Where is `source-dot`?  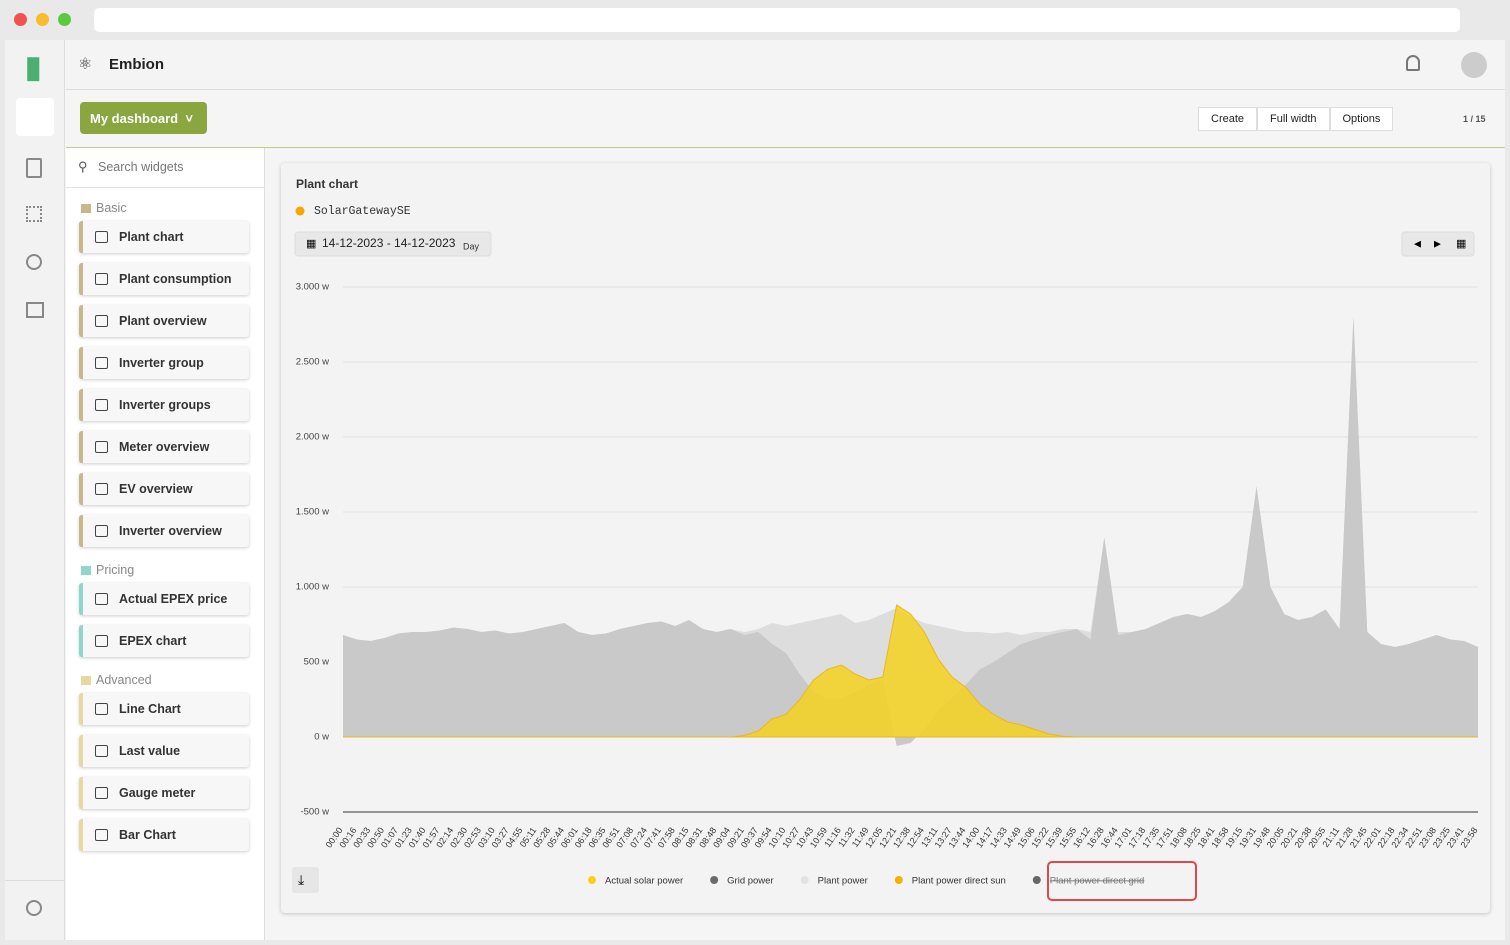
source-dot is located at coordinates (300, 211).